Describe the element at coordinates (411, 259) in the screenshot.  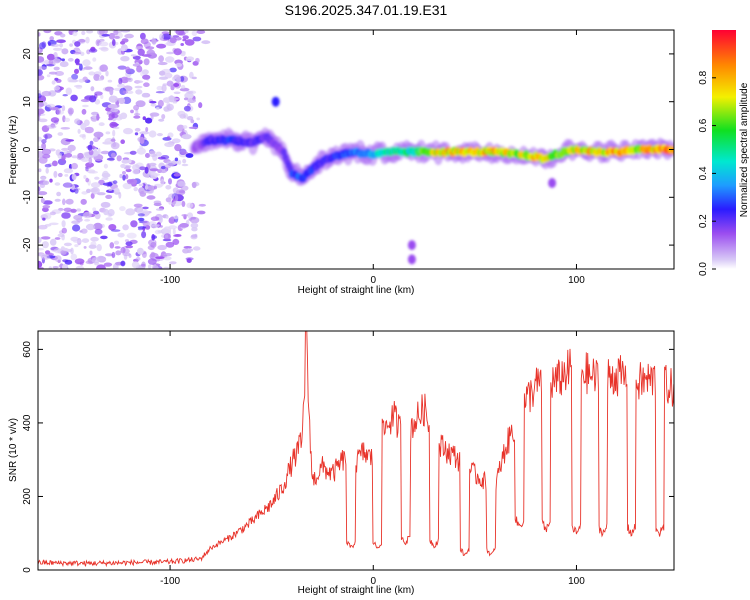
I see `spectral-blob` at that location.